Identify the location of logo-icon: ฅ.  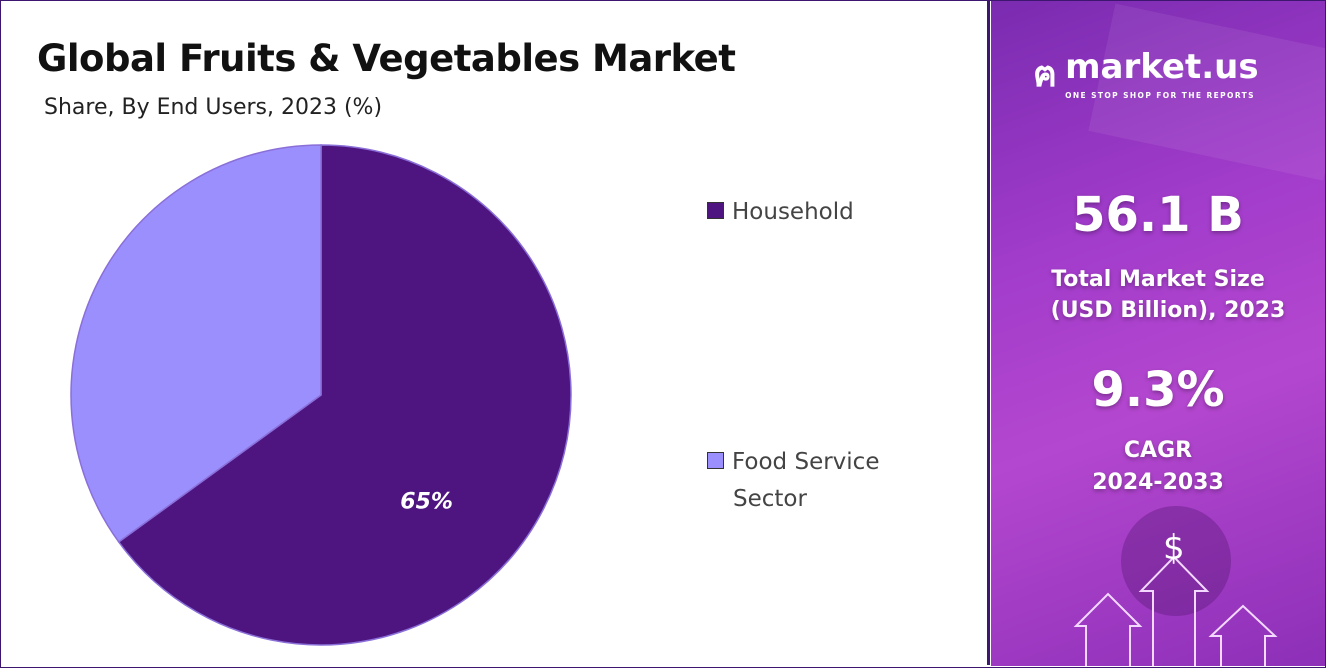
(1045, 74).